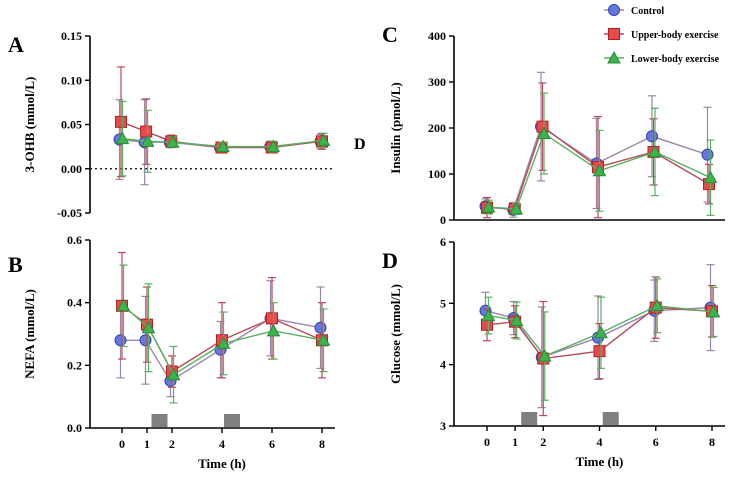 The image size is (754, 482). I want to click on y-tick-label: 6, so click(443, 242).